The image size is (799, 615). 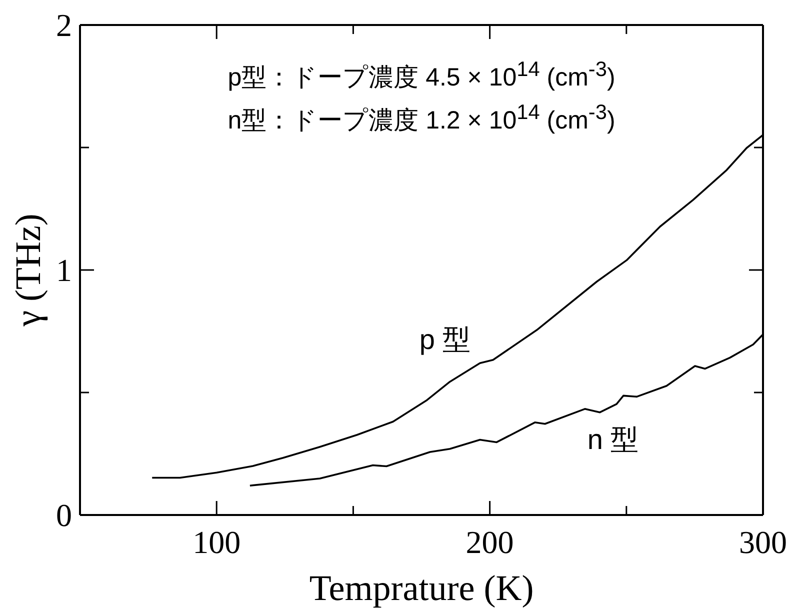 What do you see at coordinates (763, 542) in the screenshot?
I see `x-tick-label: 300` at bounding box center [763, 542].